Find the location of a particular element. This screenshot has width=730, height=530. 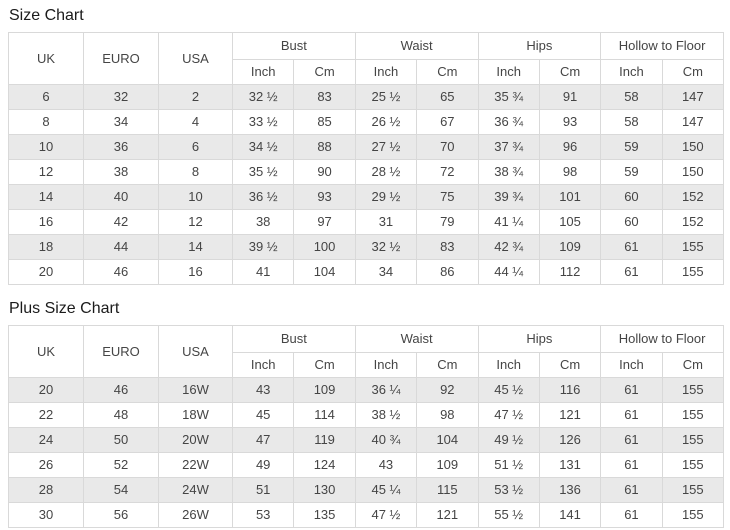

table-cell: 67 is located at coordinates (447, 122).